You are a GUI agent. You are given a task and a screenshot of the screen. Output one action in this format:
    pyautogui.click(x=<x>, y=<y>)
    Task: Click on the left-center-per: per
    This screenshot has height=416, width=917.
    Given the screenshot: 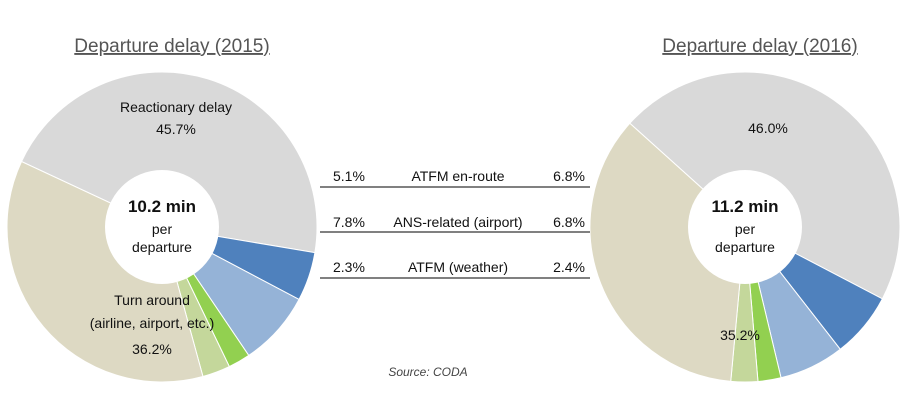 What is the action you would take?
    pyautogui.click(x=162, y=229)
    